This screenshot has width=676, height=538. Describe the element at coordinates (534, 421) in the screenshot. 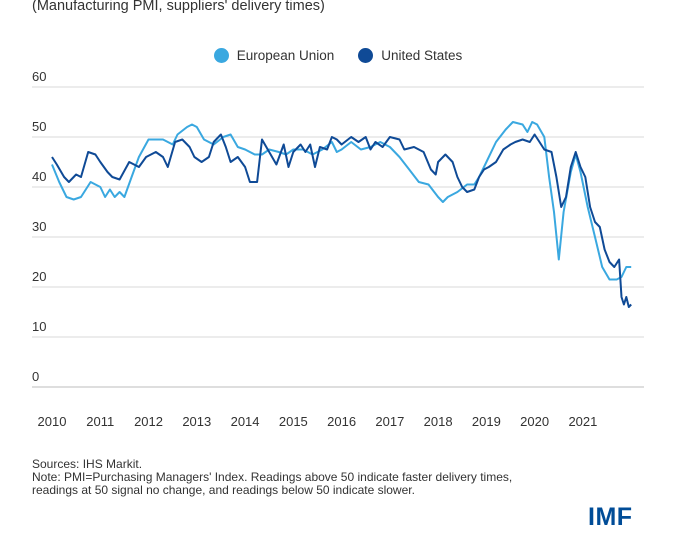

I see `x-tick-label-2020: 2020` at that location.